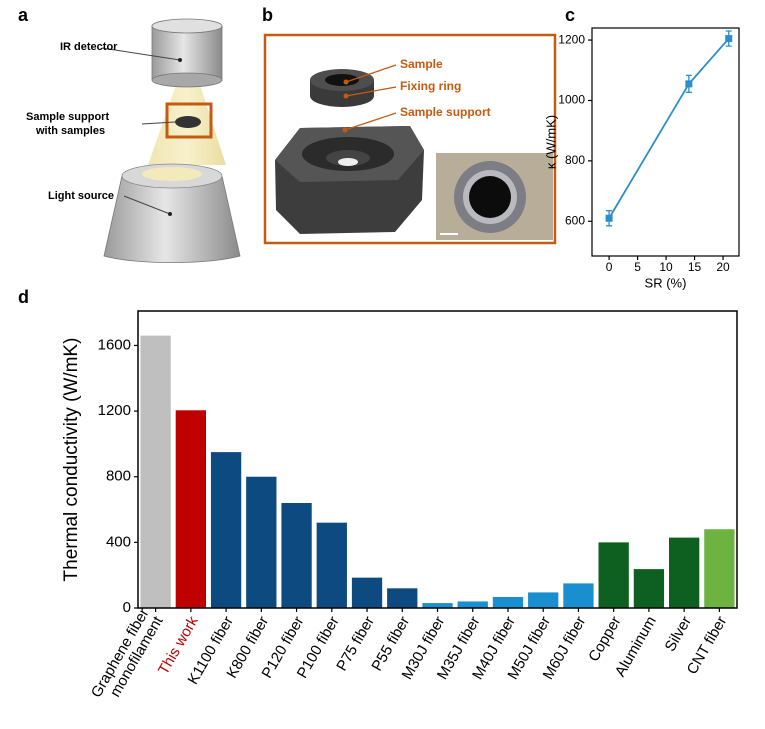 This screenshot has height=729, width=765. What do you see at coordinates (81, 196) in the screenshot?
I see `label: Light source` at bounding box center [81, 196].